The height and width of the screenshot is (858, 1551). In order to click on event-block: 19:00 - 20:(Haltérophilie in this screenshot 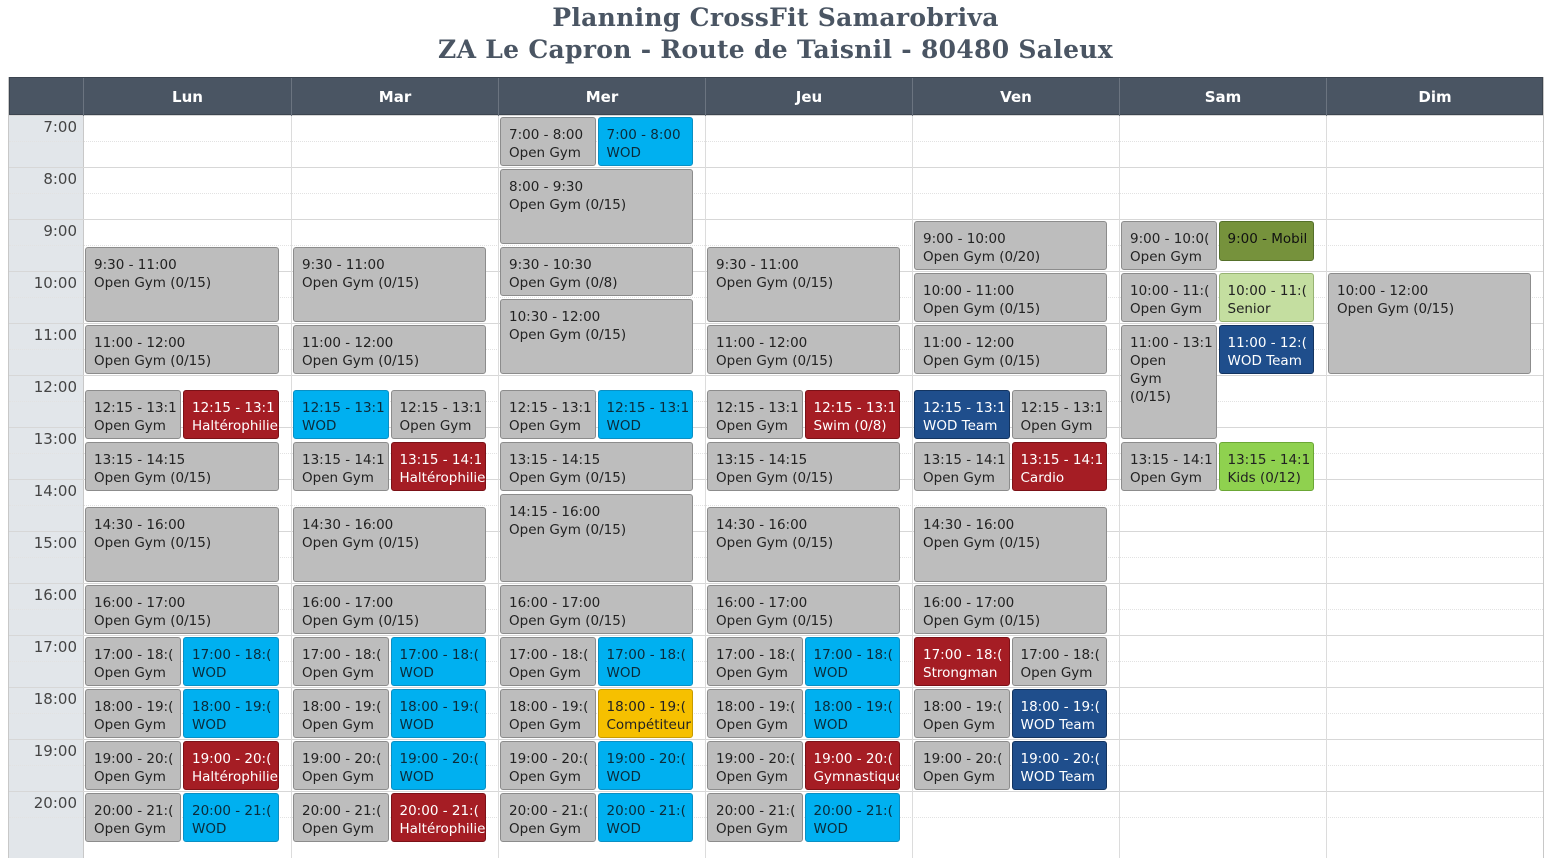, I will do `click(231, 765)`.